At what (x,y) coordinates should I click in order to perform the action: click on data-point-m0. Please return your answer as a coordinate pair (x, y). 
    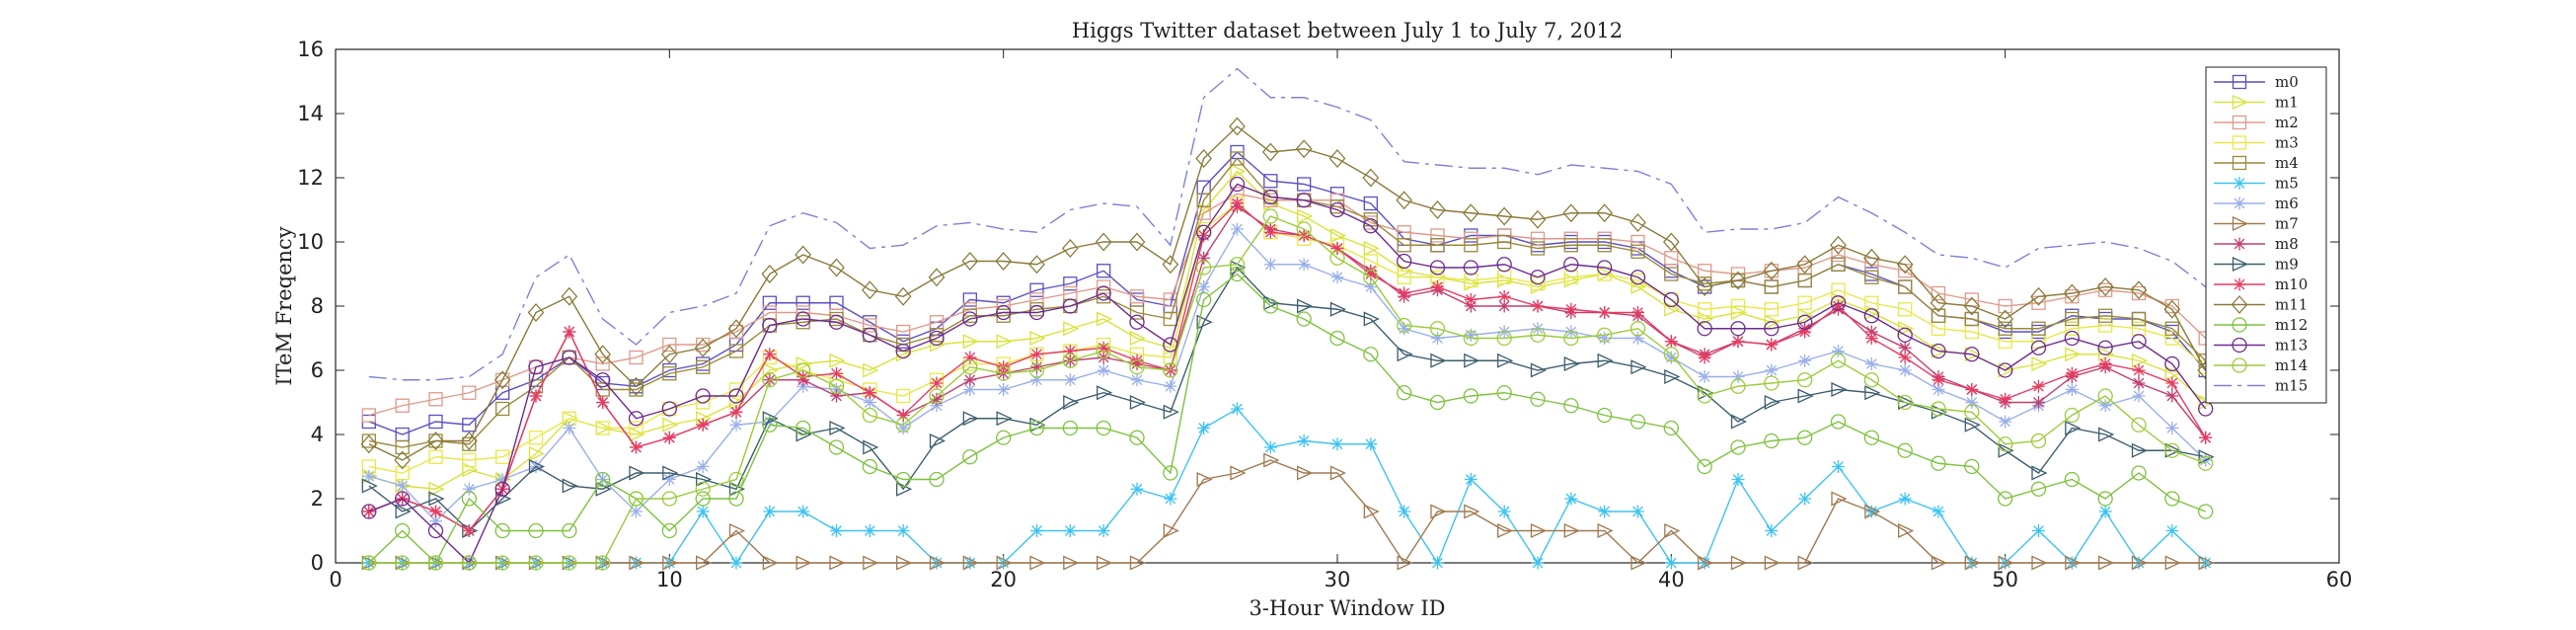
    Looking at the image, I should click on (435, 422).